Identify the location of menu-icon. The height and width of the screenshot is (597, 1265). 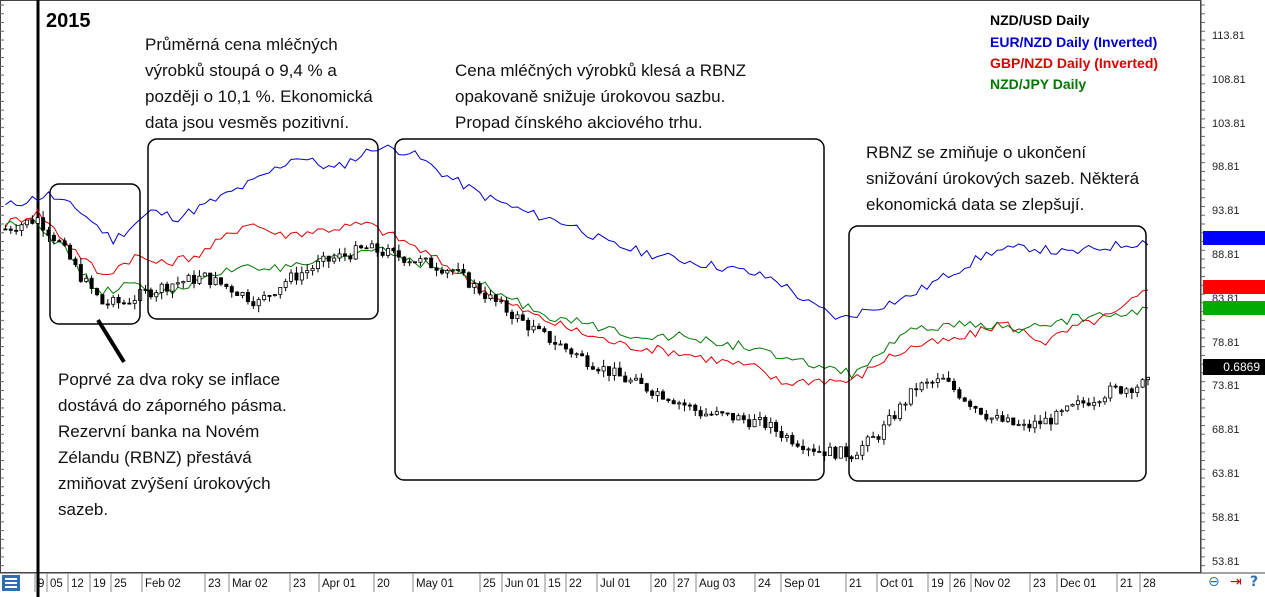
(11, 583).